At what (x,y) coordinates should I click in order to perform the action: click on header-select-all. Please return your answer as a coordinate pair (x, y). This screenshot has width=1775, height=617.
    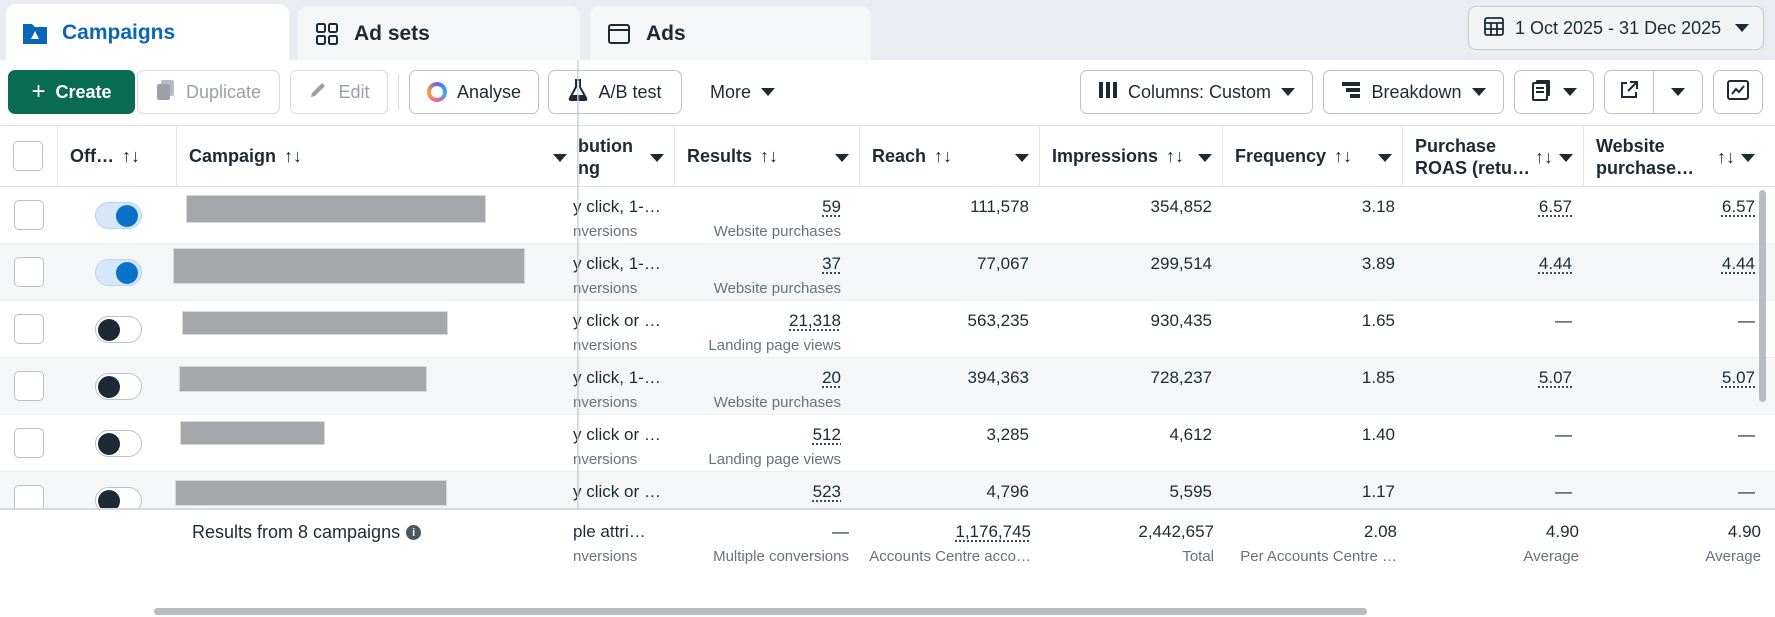
    Looking at the image, I should click on (29, 156).